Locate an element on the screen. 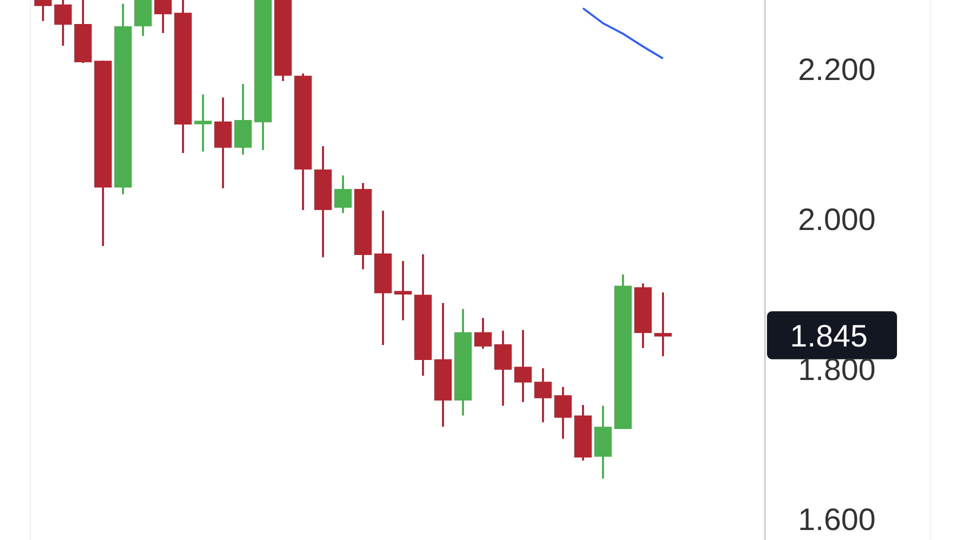 The image size is (960, 540). y-tick-label: 2.200 is located at coordinates (837, 69).